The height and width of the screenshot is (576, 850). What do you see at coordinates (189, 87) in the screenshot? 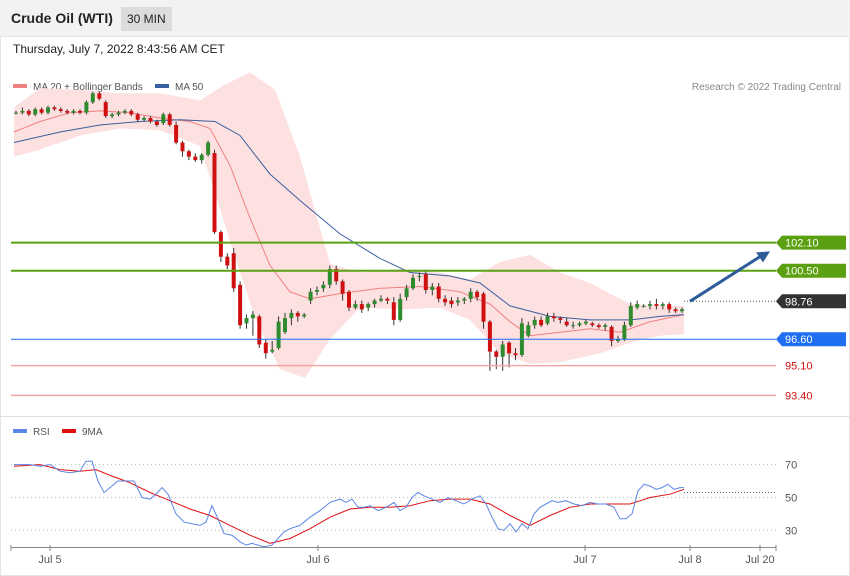
I see `legend-ma50-label: MA 50` at bounding box center [189, 87].